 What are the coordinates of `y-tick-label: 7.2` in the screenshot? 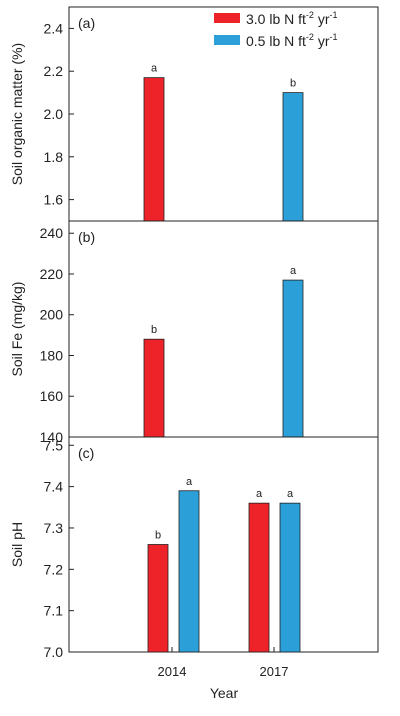 It's located at (54, 569).